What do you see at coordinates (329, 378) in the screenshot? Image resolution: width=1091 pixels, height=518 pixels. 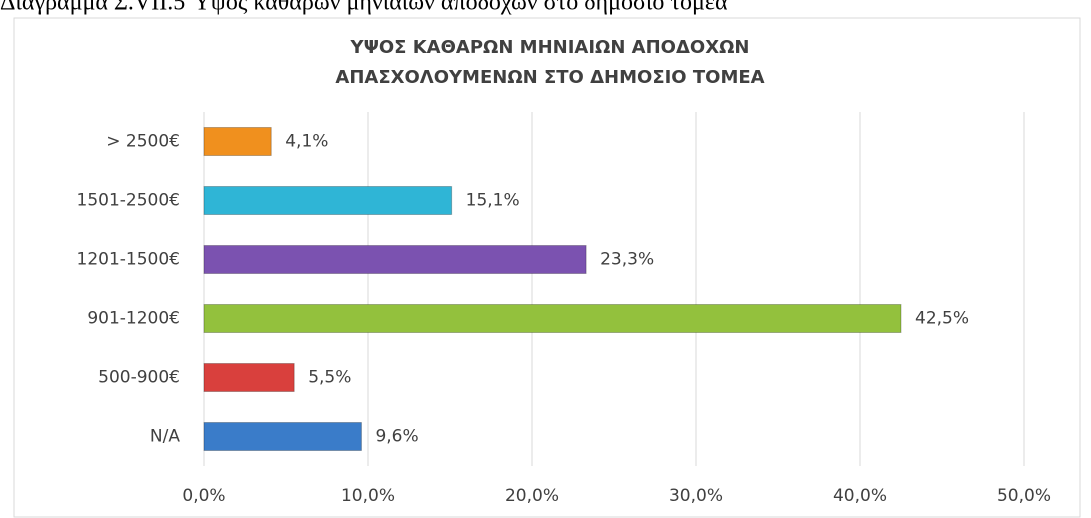 I see `value-label: 5,5%` at bounding box center [329, 378].